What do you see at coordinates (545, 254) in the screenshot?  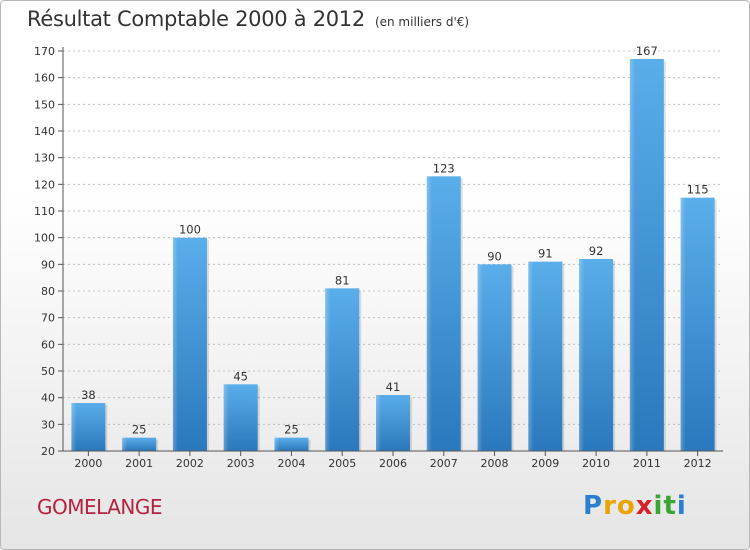 I see `data-label-2009: 91` at bounding box center [545, 254].